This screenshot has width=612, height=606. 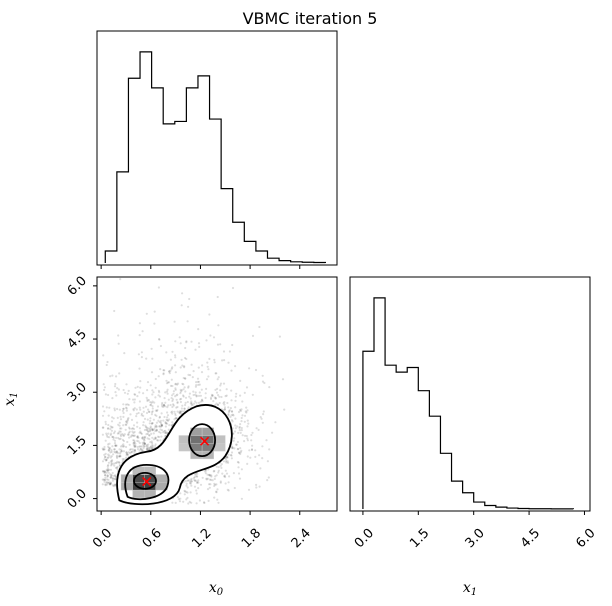 I want to click on scatter-y-tick-label-3: 4.5, so click(x=77, y=339).